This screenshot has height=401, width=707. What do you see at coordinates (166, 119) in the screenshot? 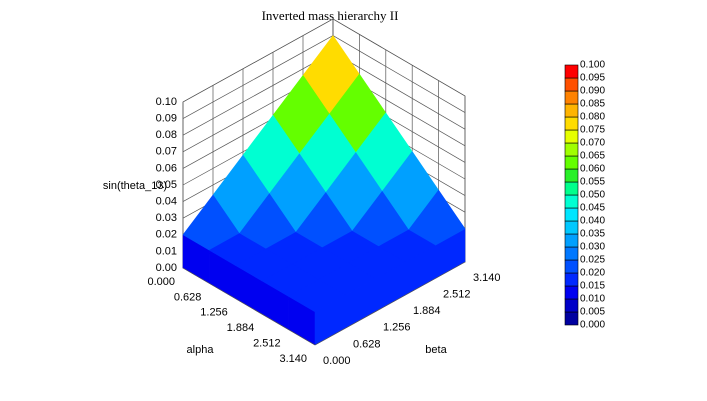
I see `z-tick-label: 0.09` at bounding box center [166, 119].